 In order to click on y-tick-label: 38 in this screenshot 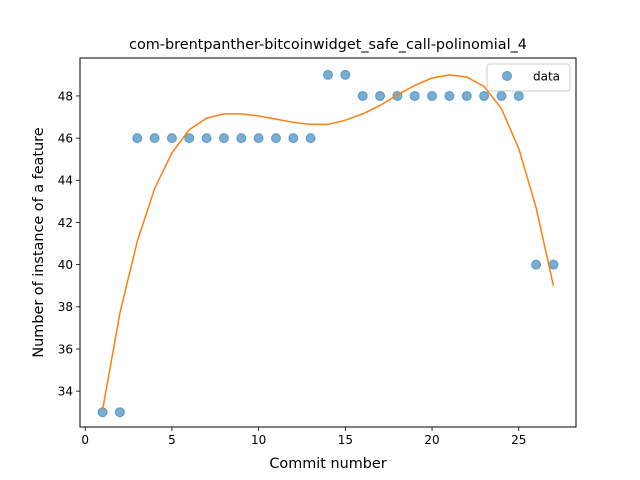, I will do `click(65, 307)`.